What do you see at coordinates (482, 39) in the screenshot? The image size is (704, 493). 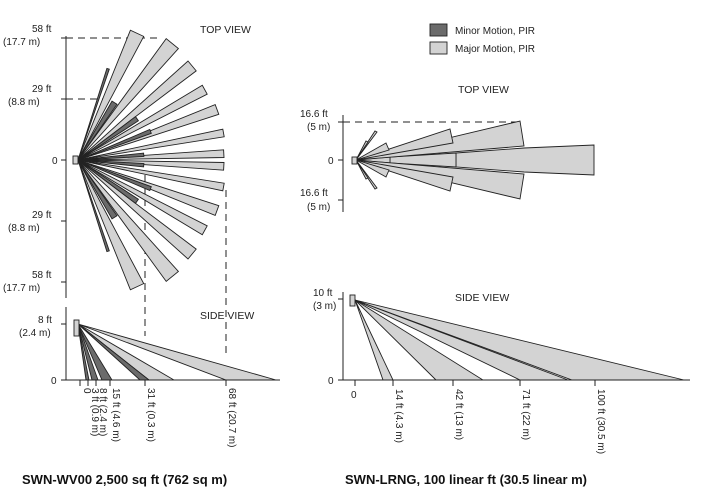 I see `legend: Minor Motion, PIR Major Motion, PIR` at bounding box center [482, 39].